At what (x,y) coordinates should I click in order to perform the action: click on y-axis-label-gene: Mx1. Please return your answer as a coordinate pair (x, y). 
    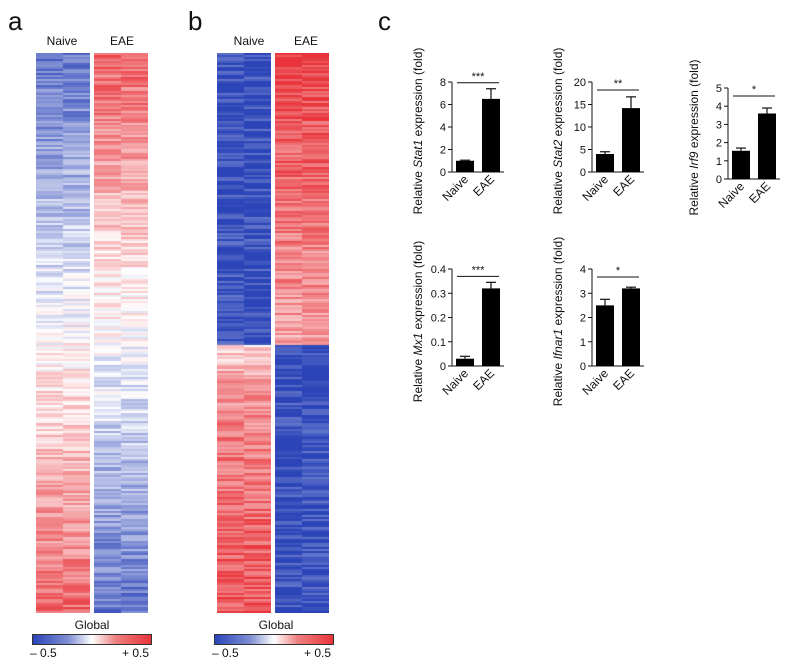
    Looking at the image, I should click on (418, 344).